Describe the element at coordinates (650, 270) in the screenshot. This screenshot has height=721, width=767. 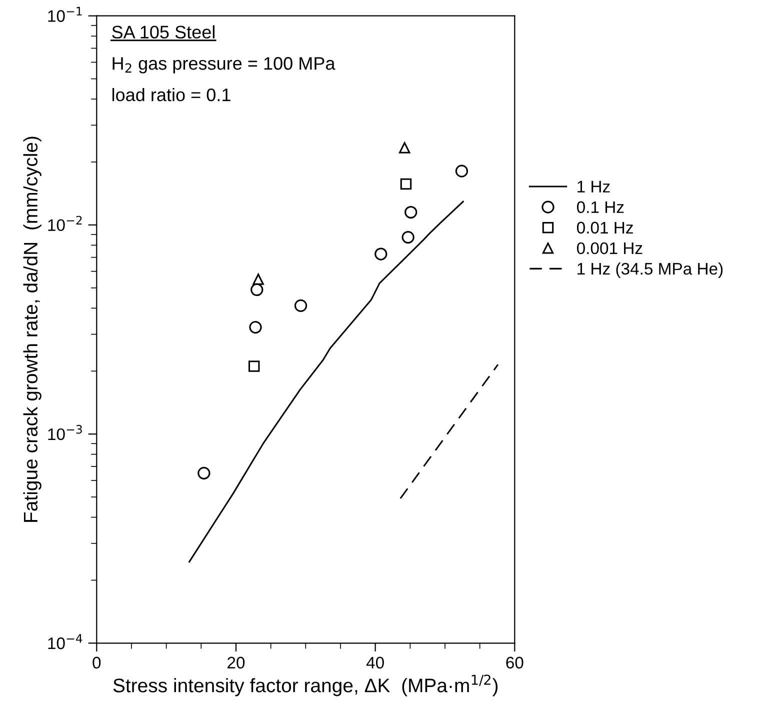
I see `legend-label: 1 Hz (34.5 MPa He)` at that location.